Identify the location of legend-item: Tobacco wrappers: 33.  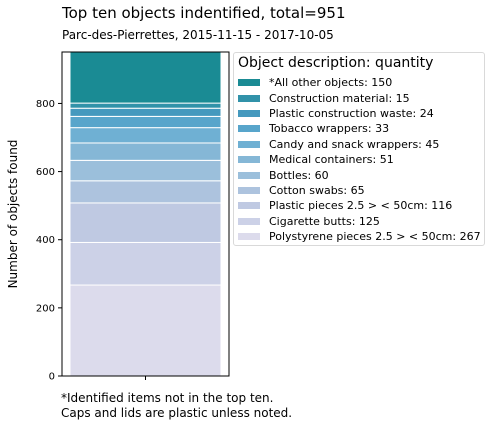
(359, 128).